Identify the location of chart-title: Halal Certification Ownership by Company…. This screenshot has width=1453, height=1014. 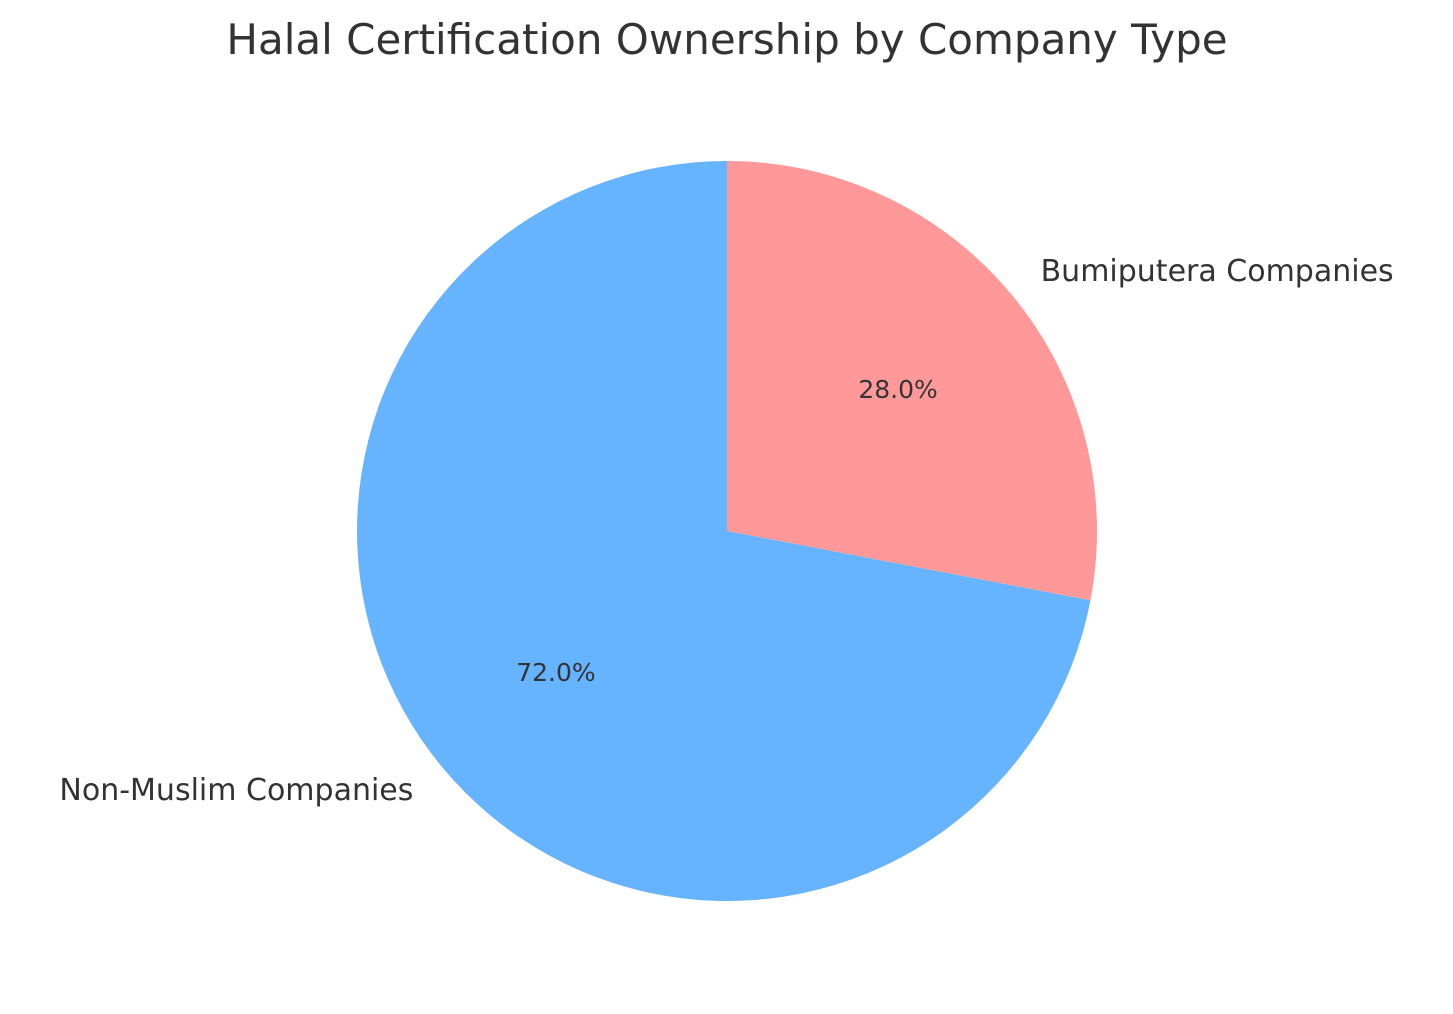
(726, 39).